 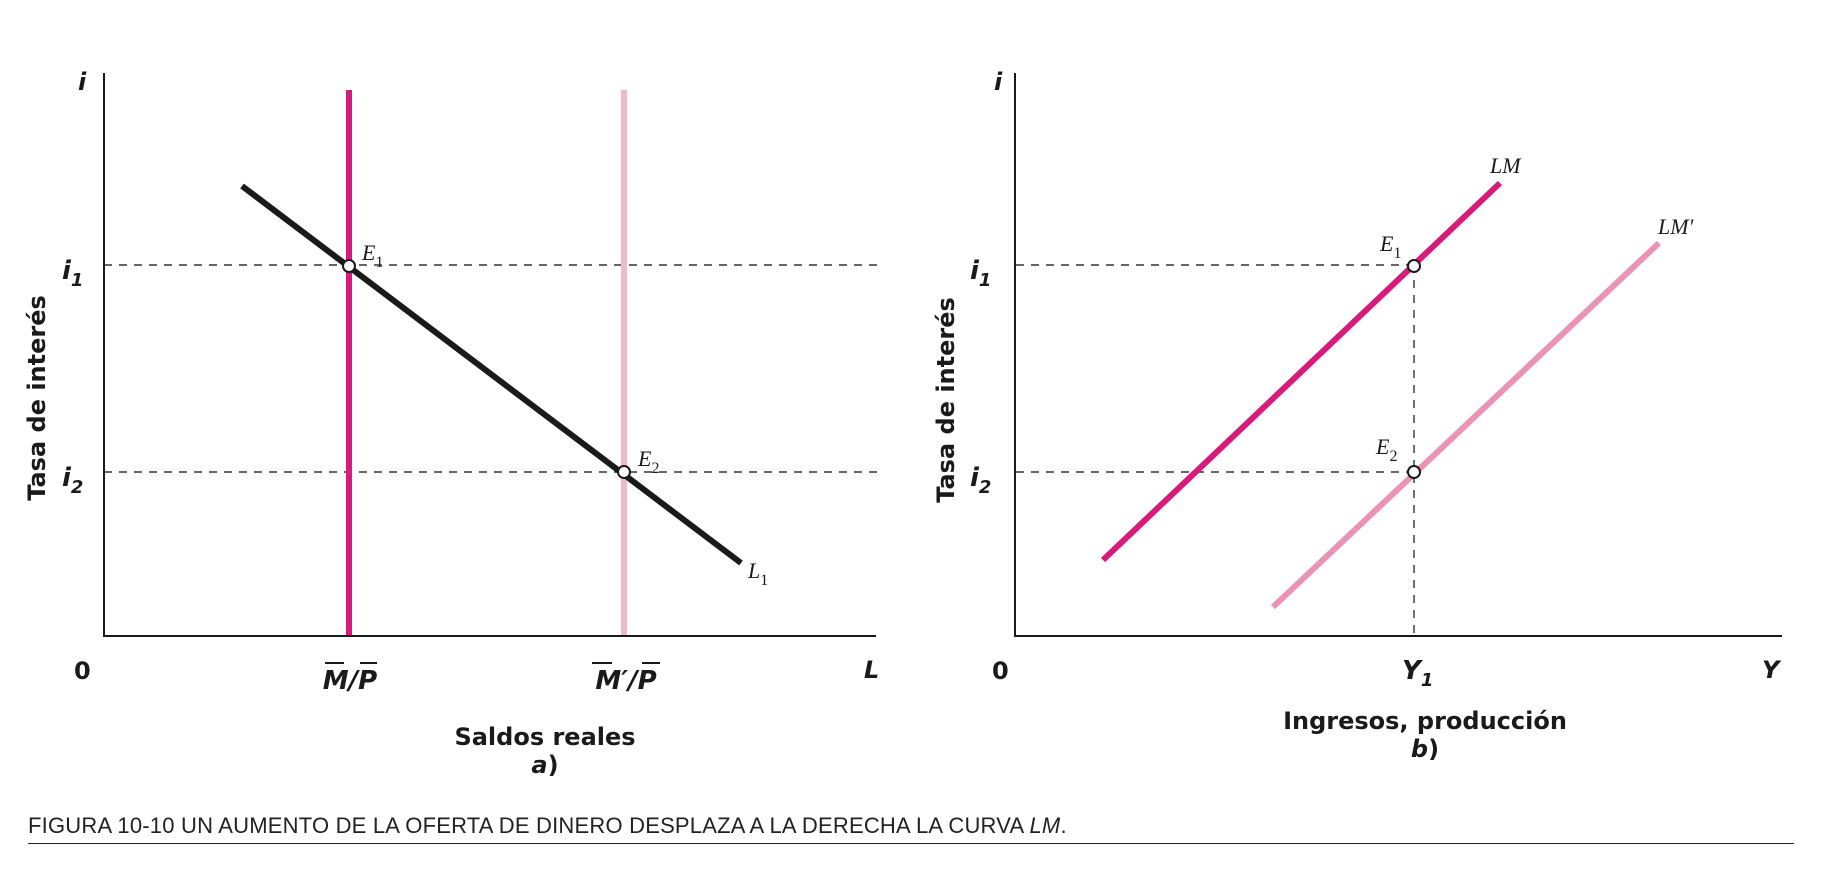 I want to click on xtick-y1-b: Y1, so click(x=1417, y=673).